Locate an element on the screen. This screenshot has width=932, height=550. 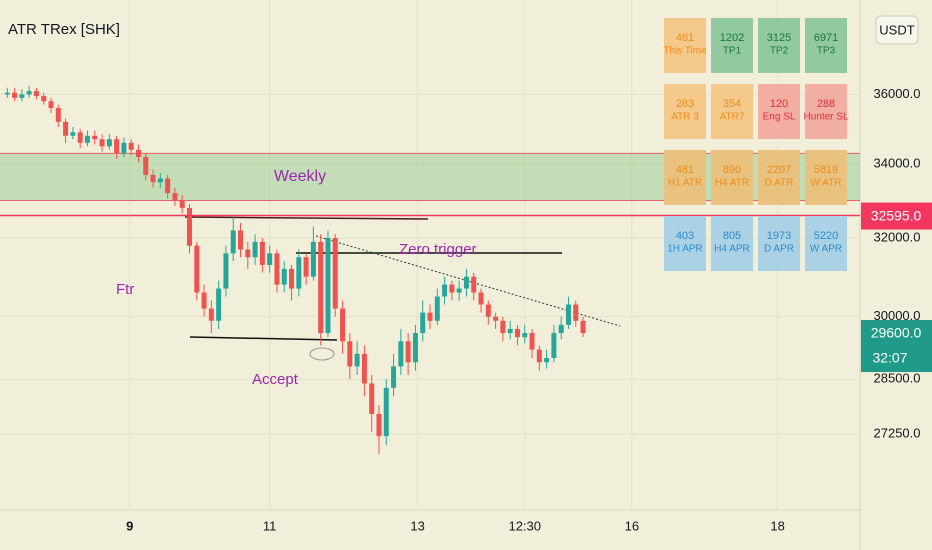
y-tick-label: 32000.0 is located at coordinates (897, 236).